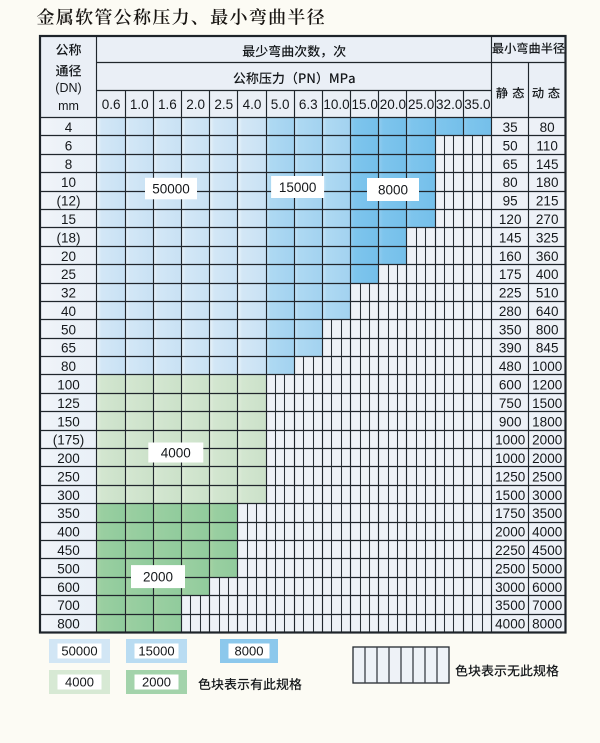  I want to click on svg-text: 280, so click(510, 311).